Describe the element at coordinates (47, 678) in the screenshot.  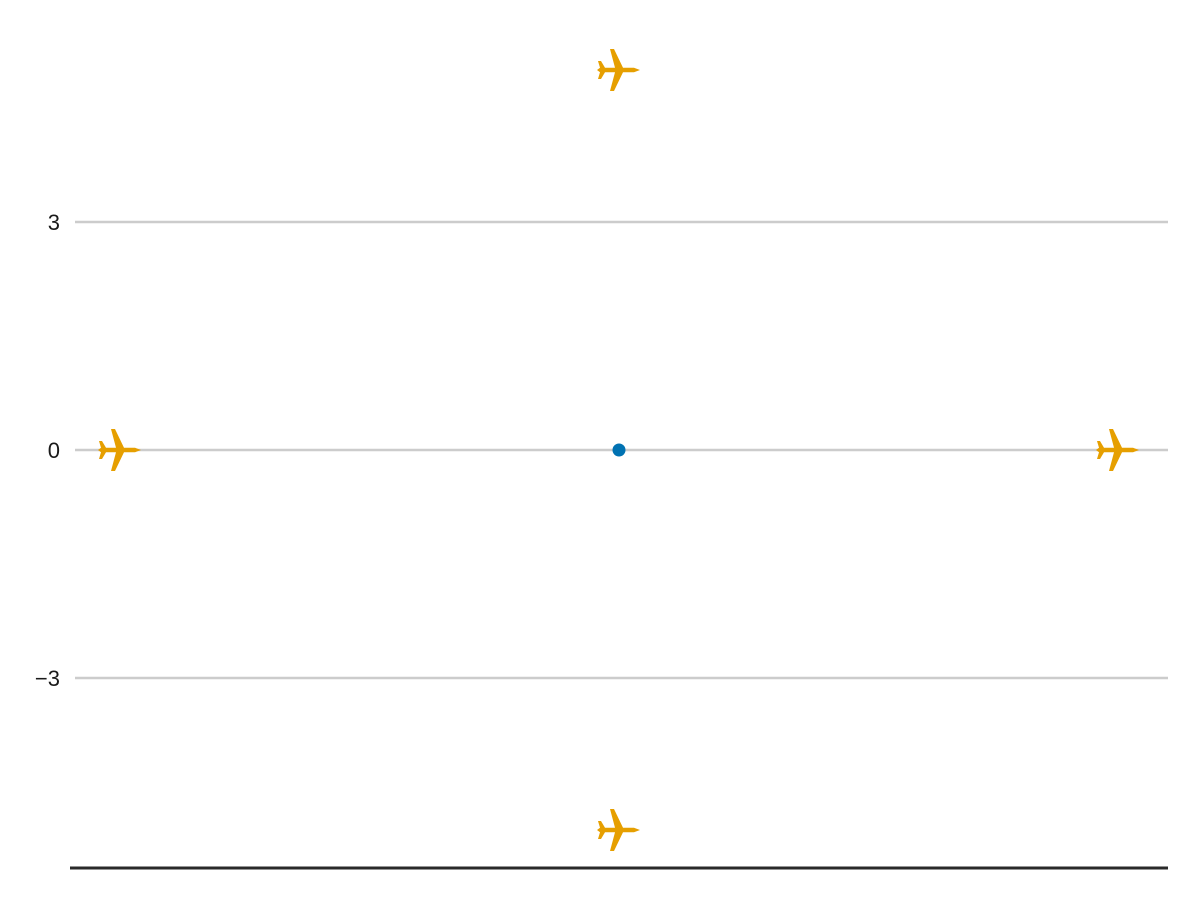
I see `y-tick-label: −3` at that location.